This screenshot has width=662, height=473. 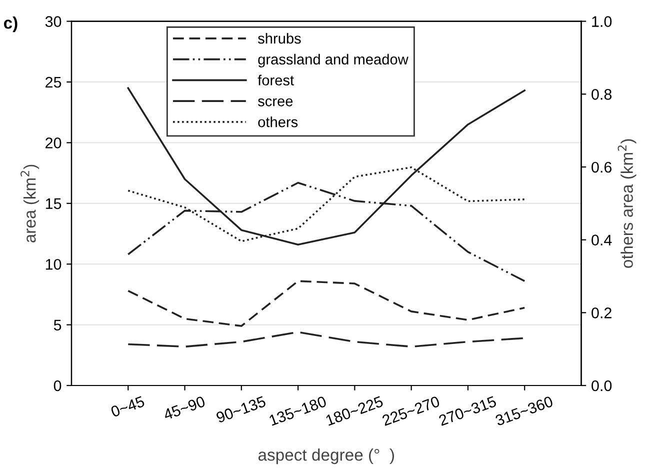 I want to click on x-tick-label: 0~45, so click(x=128, y=407).